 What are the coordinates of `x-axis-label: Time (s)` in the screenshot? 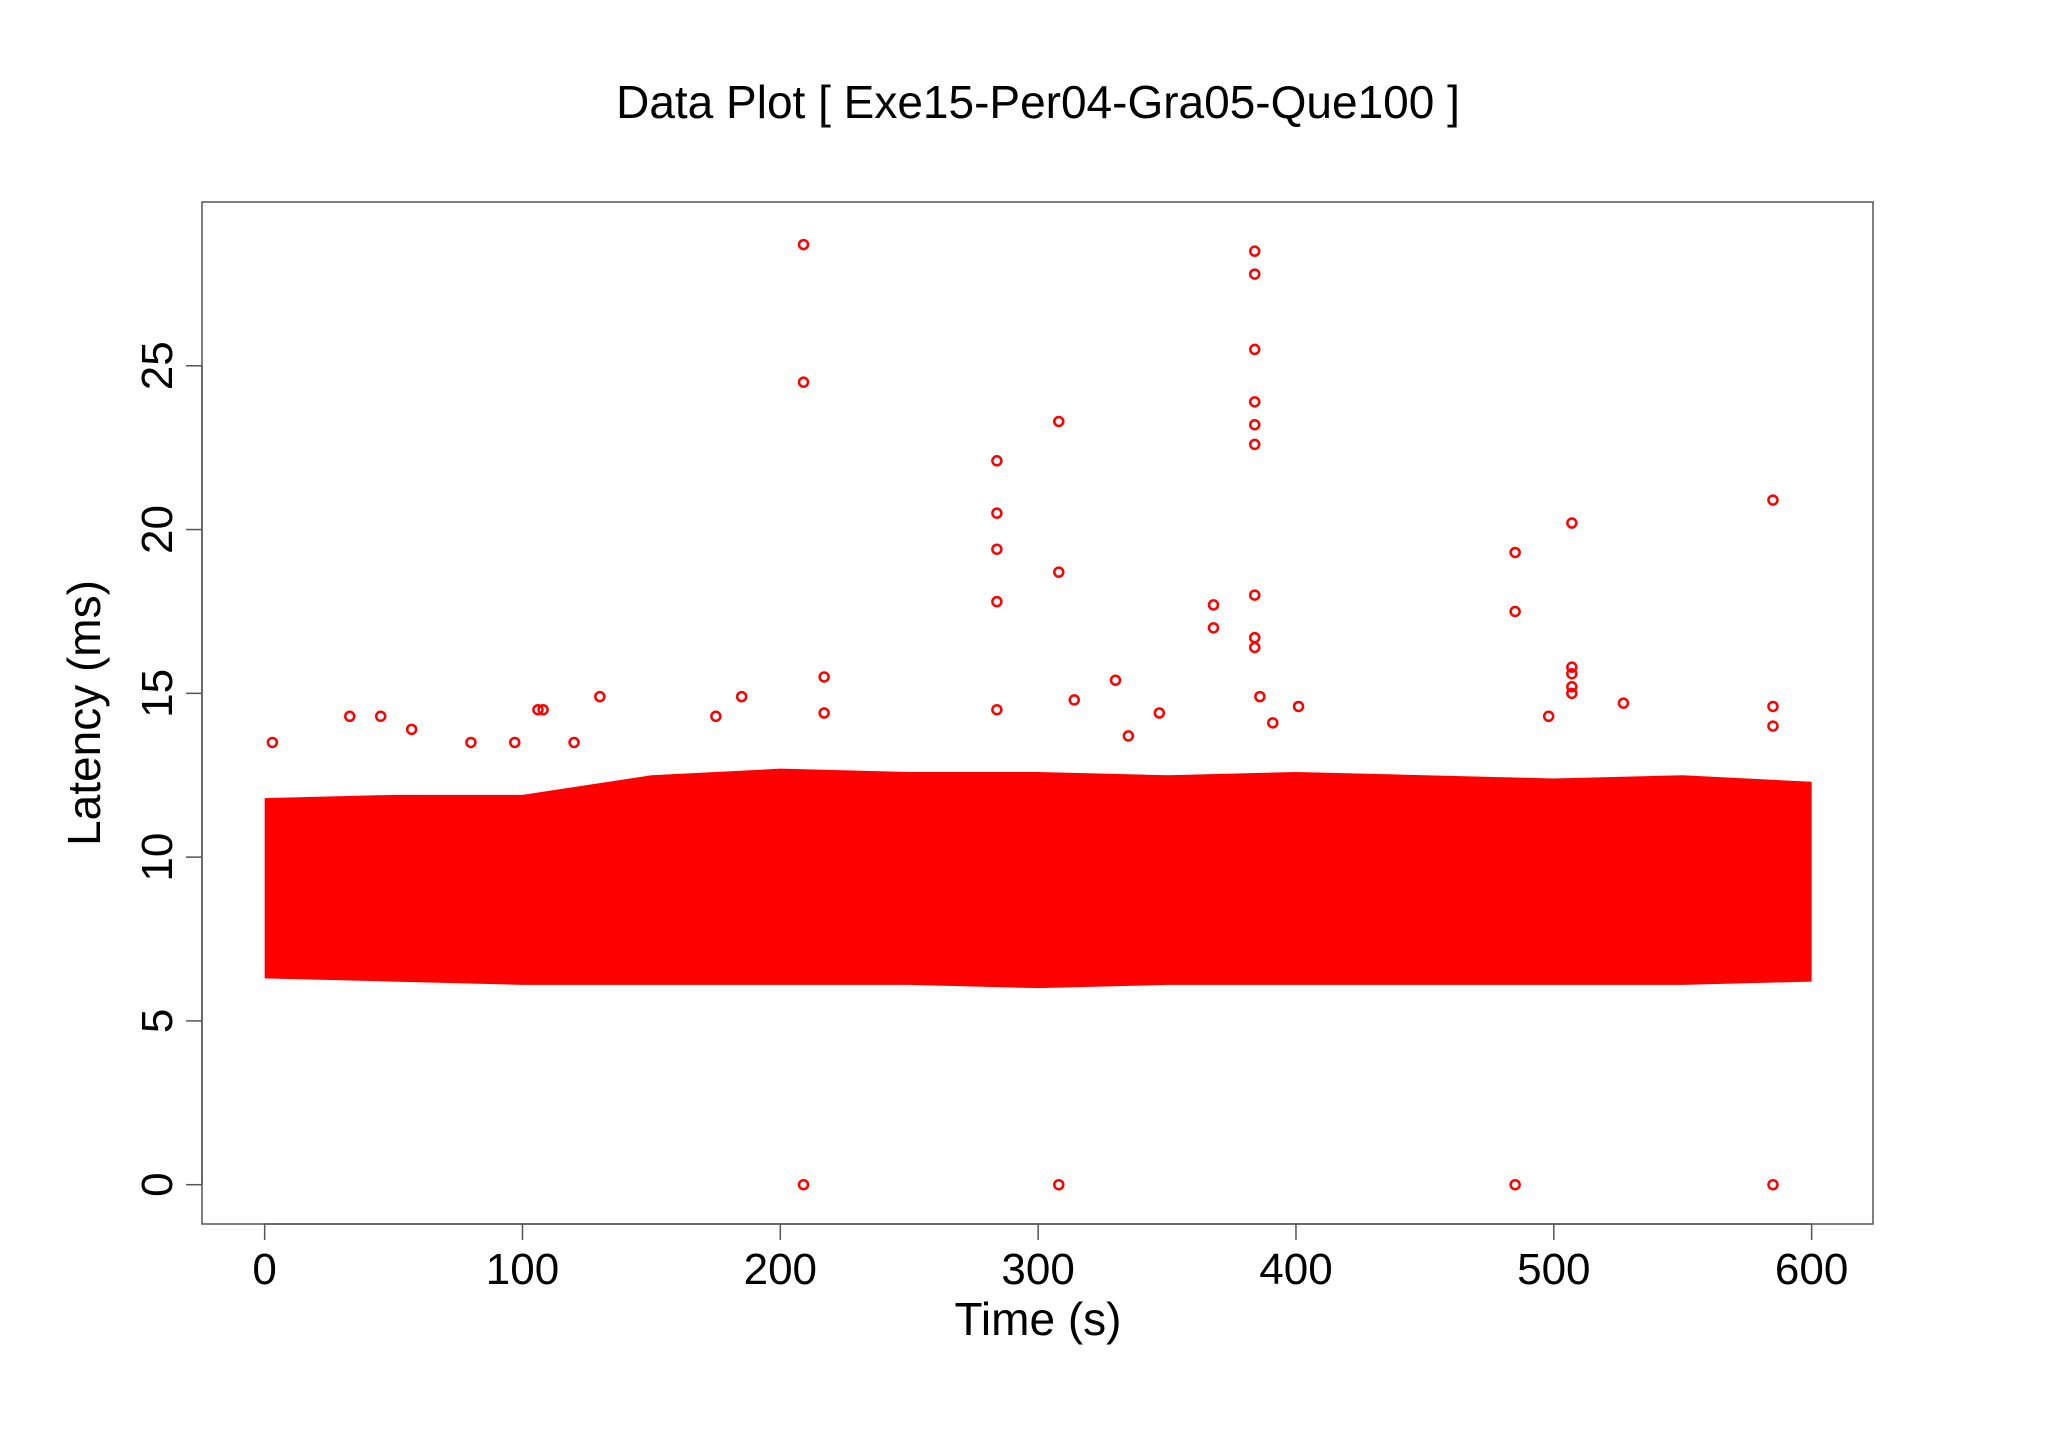 It's located at (1038, 1319).